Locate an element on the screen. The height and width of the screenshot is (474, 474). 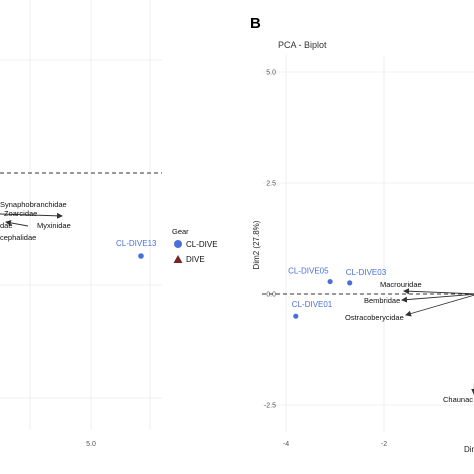
y-axis-title: Dim2 (27.8%) is located at coordinates (256, 244).